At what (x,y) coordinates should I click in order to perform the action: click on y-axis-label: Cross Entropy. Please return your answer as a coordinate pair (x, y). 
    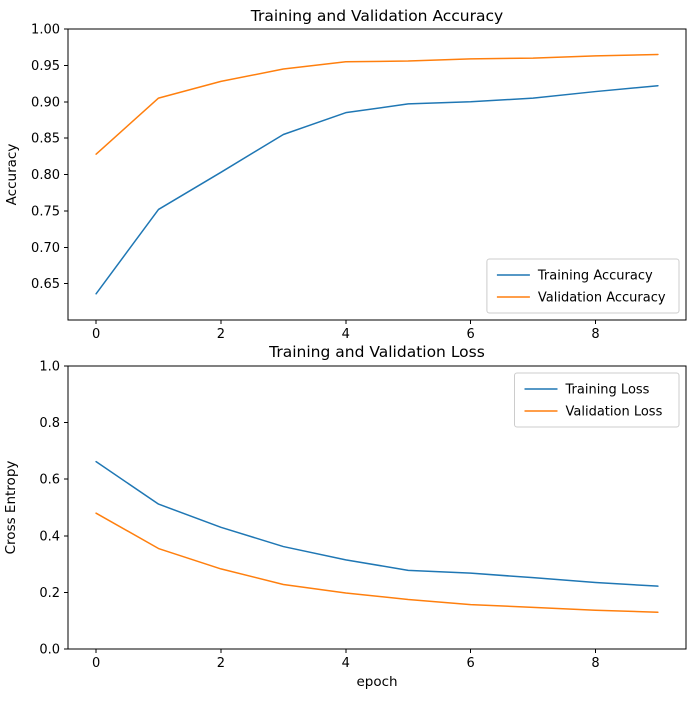
    Looking at the image, I should click on (11, 508).